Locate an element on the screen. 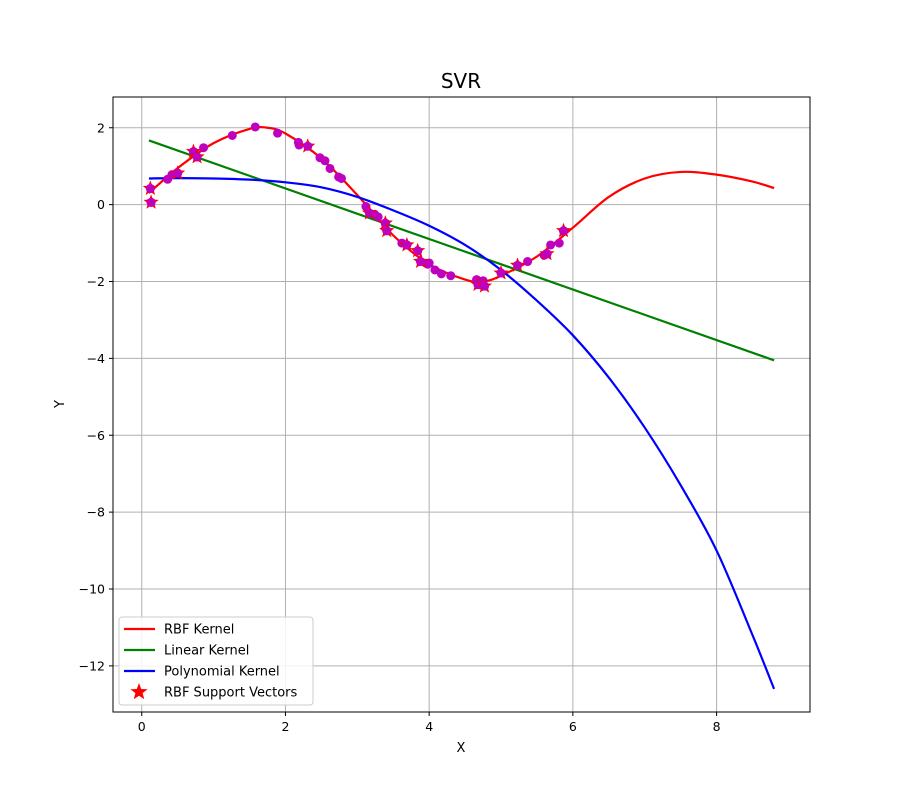 The width and height of the screenshot is (900, 800). x-tick-label: 6 is located at coordinates (573, 726).